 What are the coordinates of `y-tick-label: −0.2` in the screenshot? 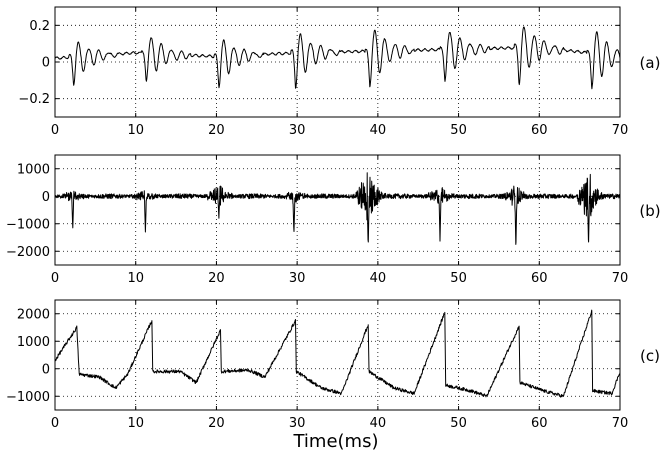 It's located at (34, 99).